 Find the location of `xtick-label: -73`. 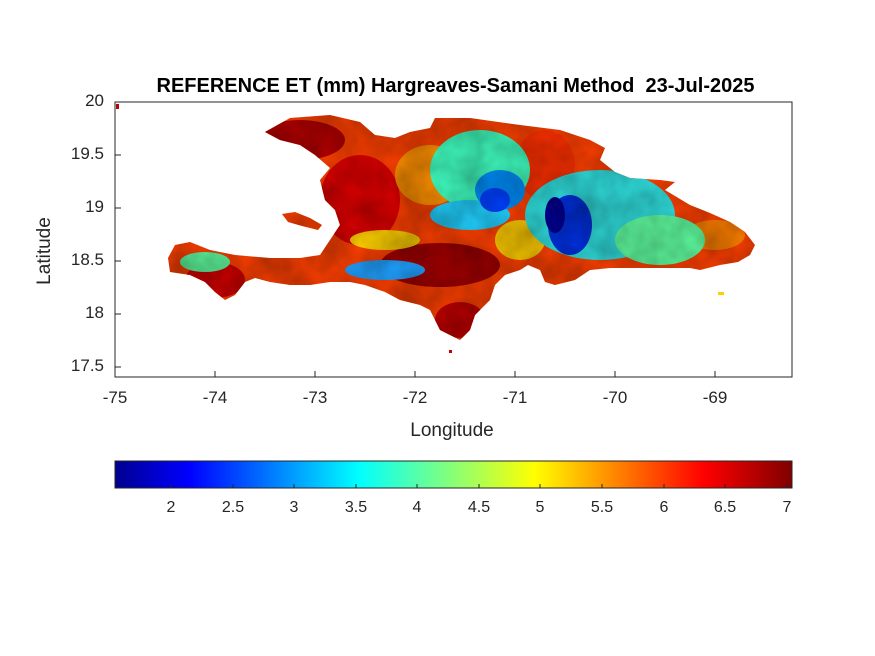

xtick-label: -73 is located at coordinates (315, 397).